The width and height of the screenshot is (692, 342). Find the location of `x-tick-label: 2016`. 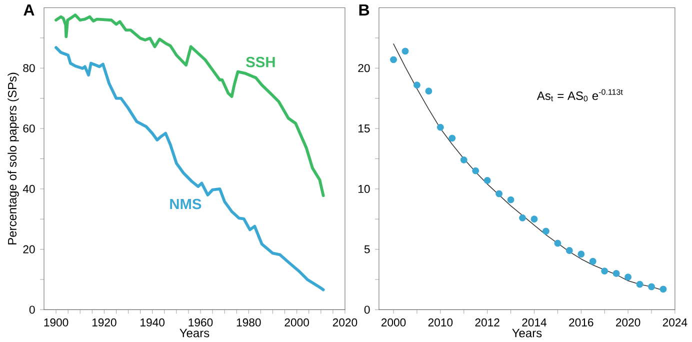

x-tick-label: 2016 is located at coordinates (581, 322).